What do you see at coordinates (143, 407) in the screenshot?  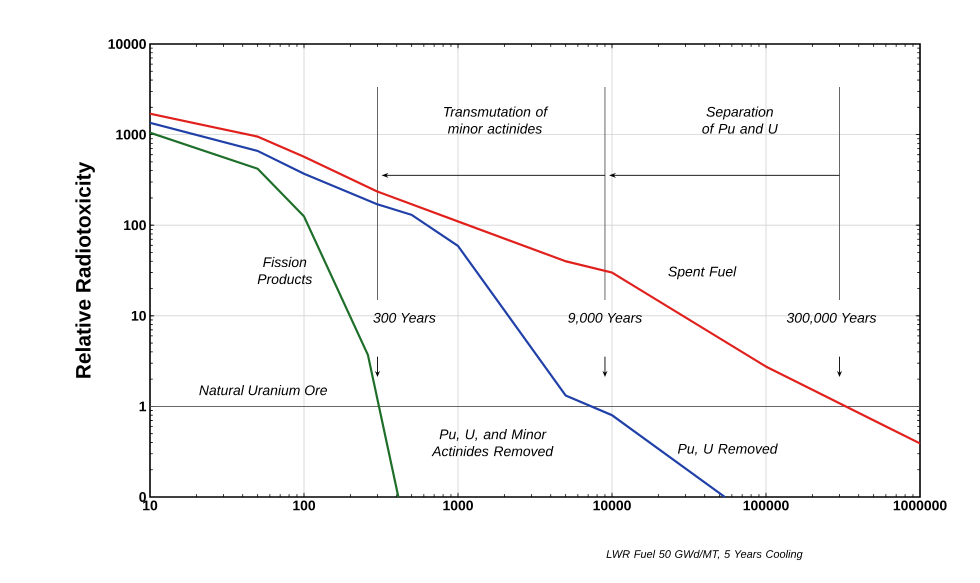 I see `y-tick-label: 1` at bounding box center [143, 407].